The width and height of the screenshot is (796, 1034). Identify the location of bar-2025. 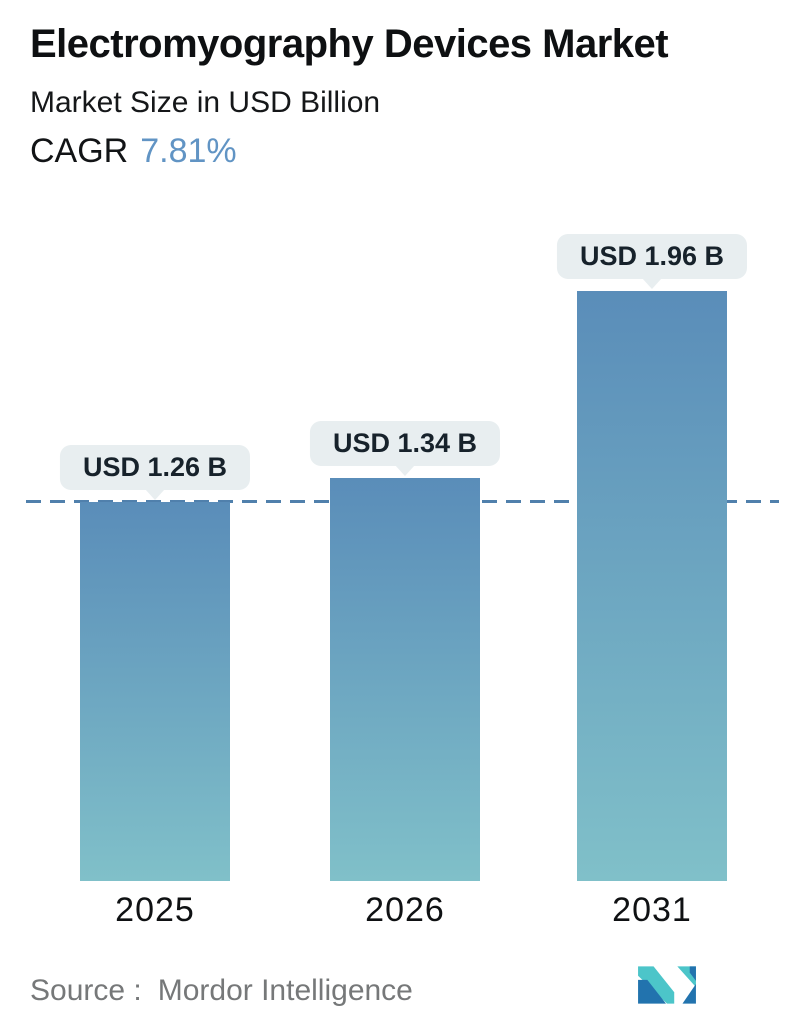
(155, 691).